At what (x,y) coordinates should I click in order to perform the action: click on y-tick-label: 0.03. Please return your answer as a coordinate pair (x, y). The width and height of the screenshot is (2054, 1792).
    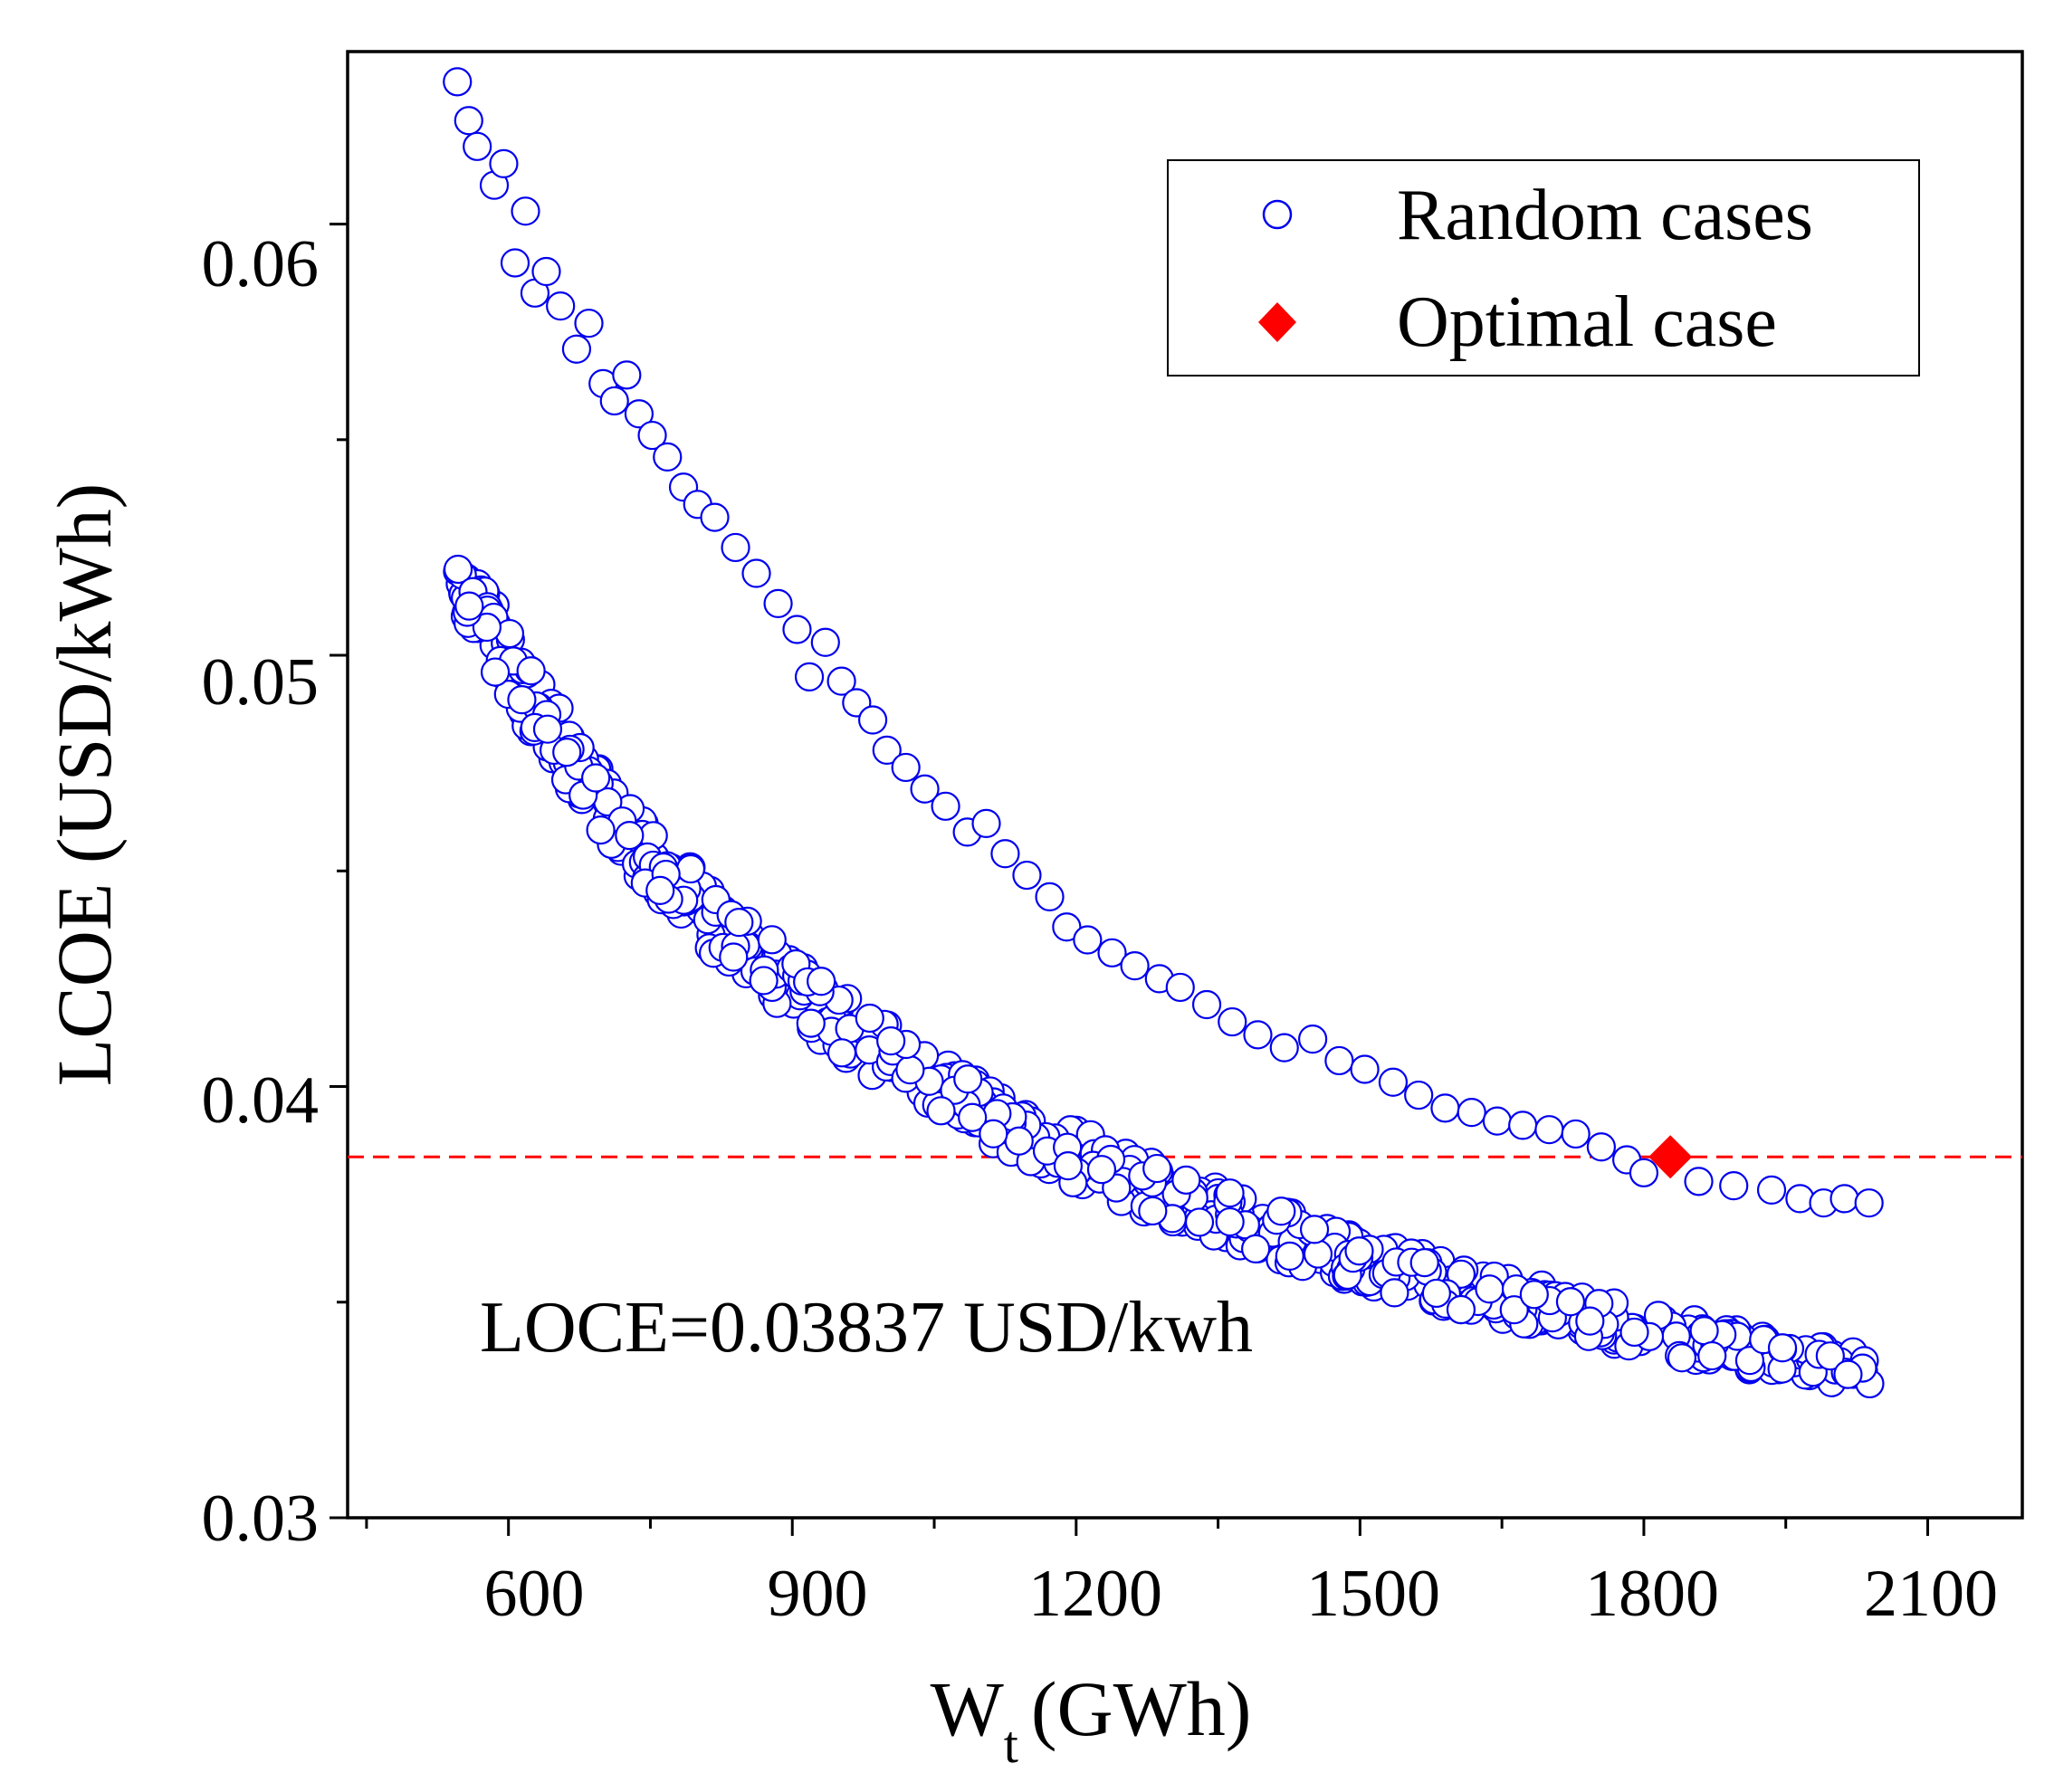
    Looking at the image, I should click on (261, 1519).